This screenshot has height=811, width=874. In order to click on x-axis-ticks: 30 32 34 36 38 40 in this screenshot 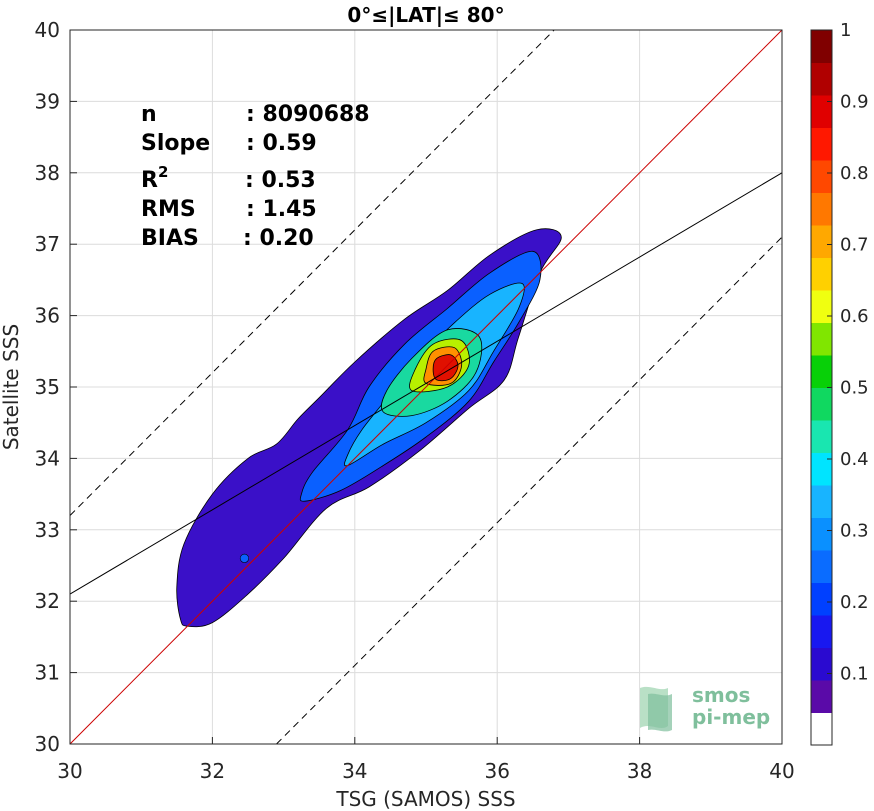, I will do `click(426, 760)`.